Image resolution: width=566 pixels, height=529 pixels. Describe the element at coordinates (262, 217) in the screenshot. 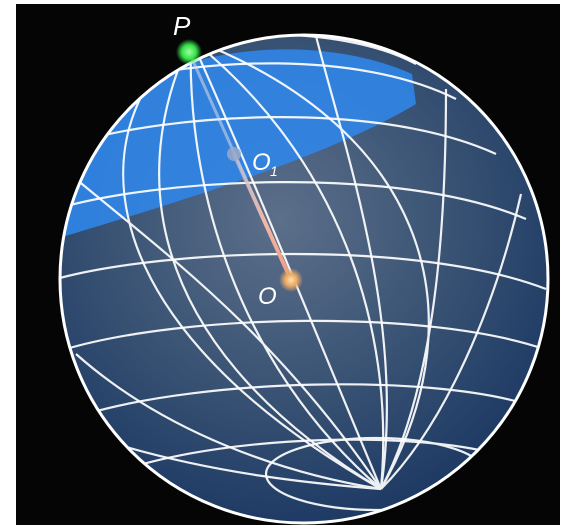

I see `segment-o1-o` at that location.